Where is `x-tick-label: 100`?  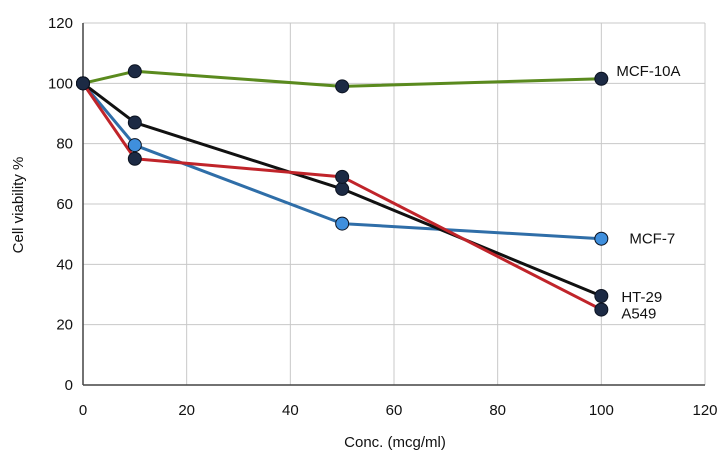
x-tick-label: 100 is located at coordinates (601, 410).